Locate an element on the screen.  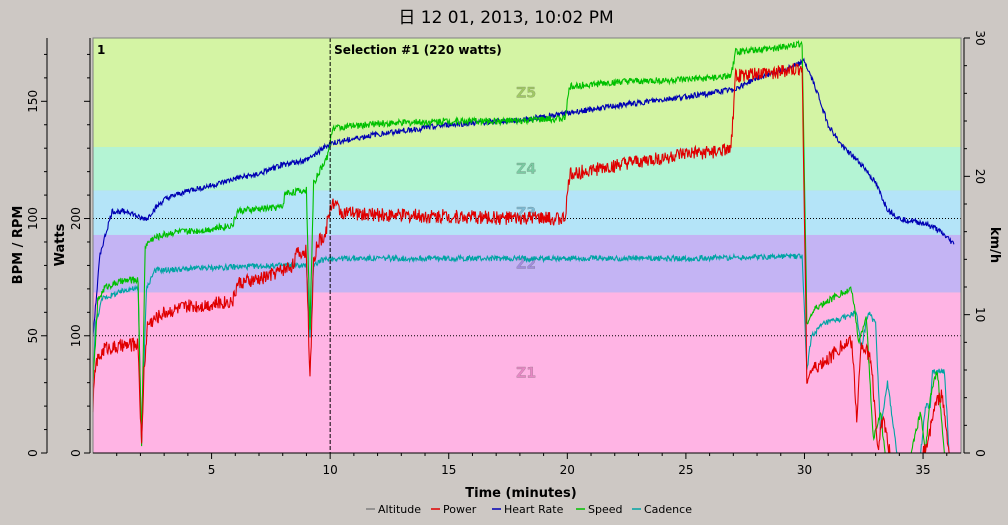
kmh-tick-label-20: 20 is located at coordinates (980, 176).